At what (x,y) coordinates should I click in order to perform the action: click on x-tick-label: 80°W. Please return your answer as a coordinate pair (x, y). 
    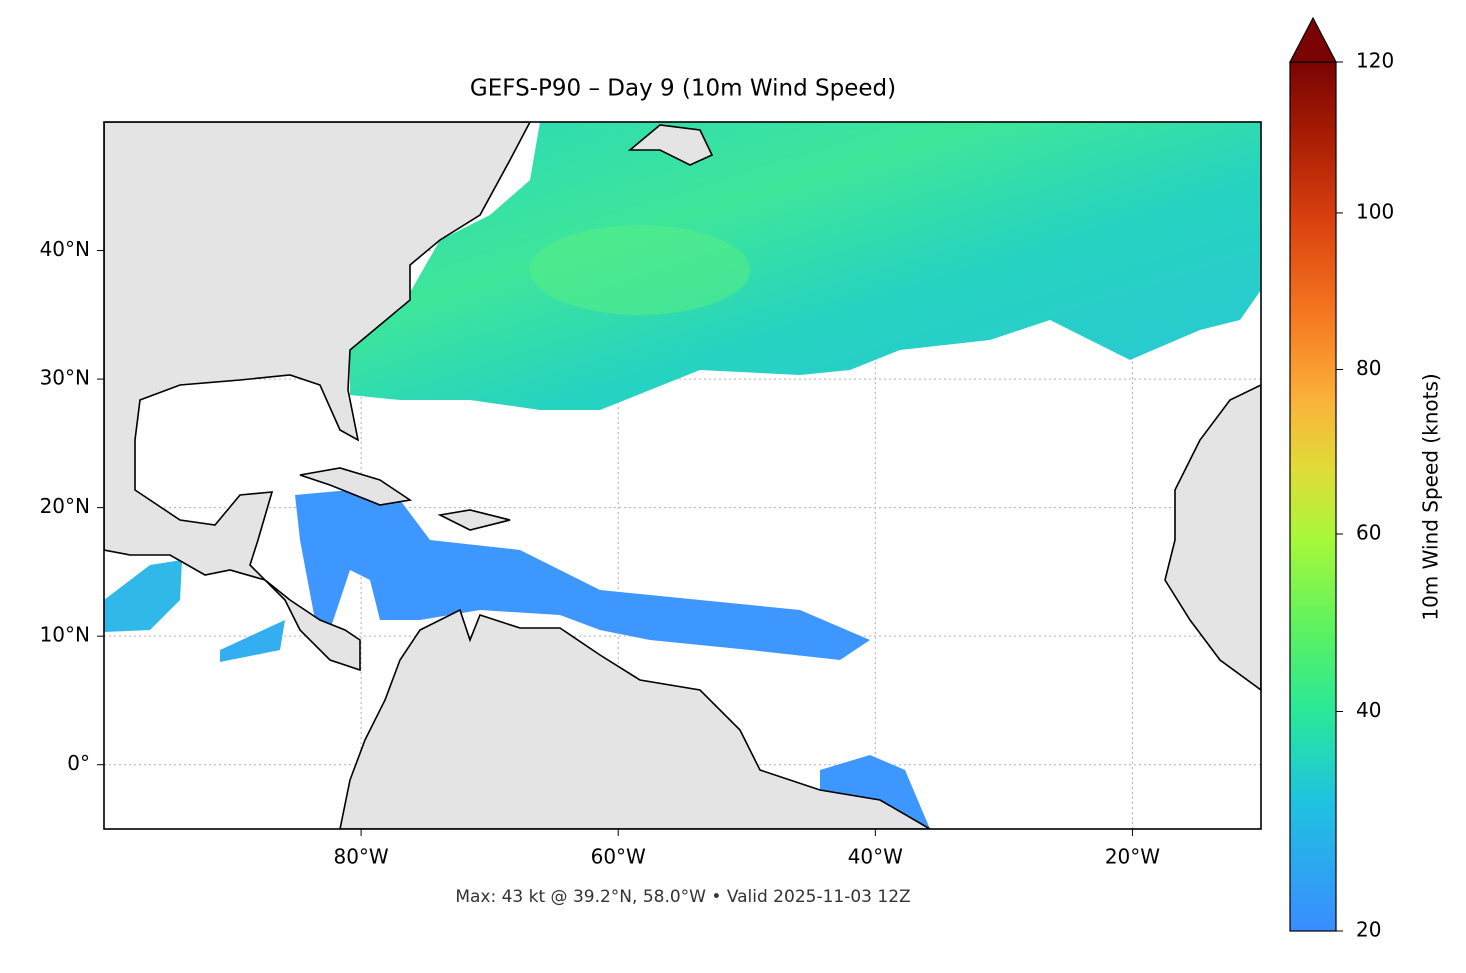
    Looking at the image, I should click on (360, 857).